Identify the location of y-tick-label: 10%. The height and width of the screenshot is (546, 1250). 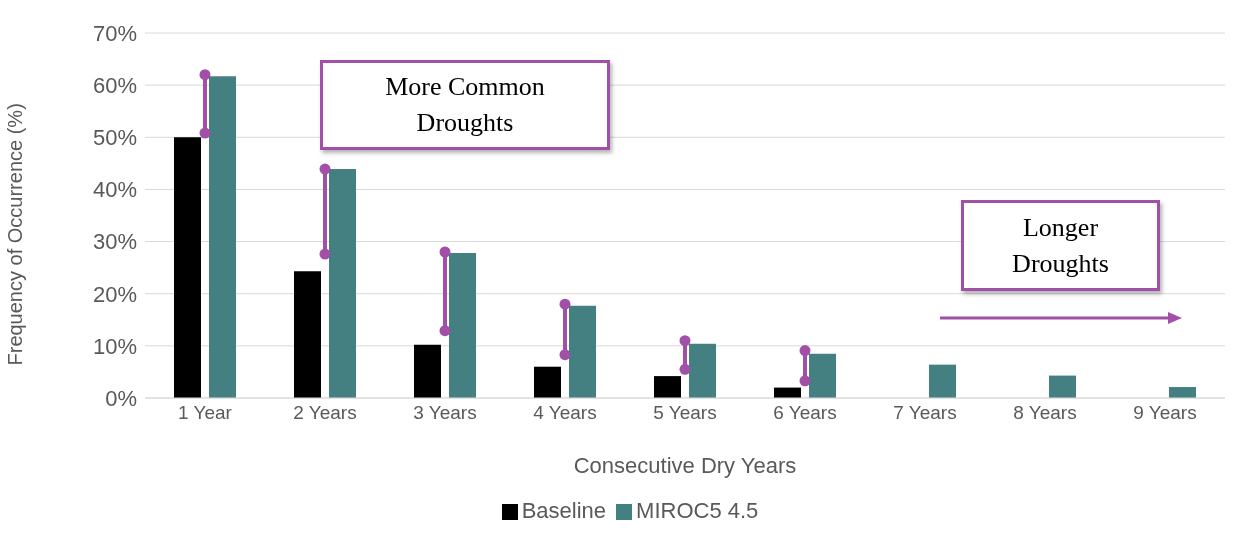
(114, 346).